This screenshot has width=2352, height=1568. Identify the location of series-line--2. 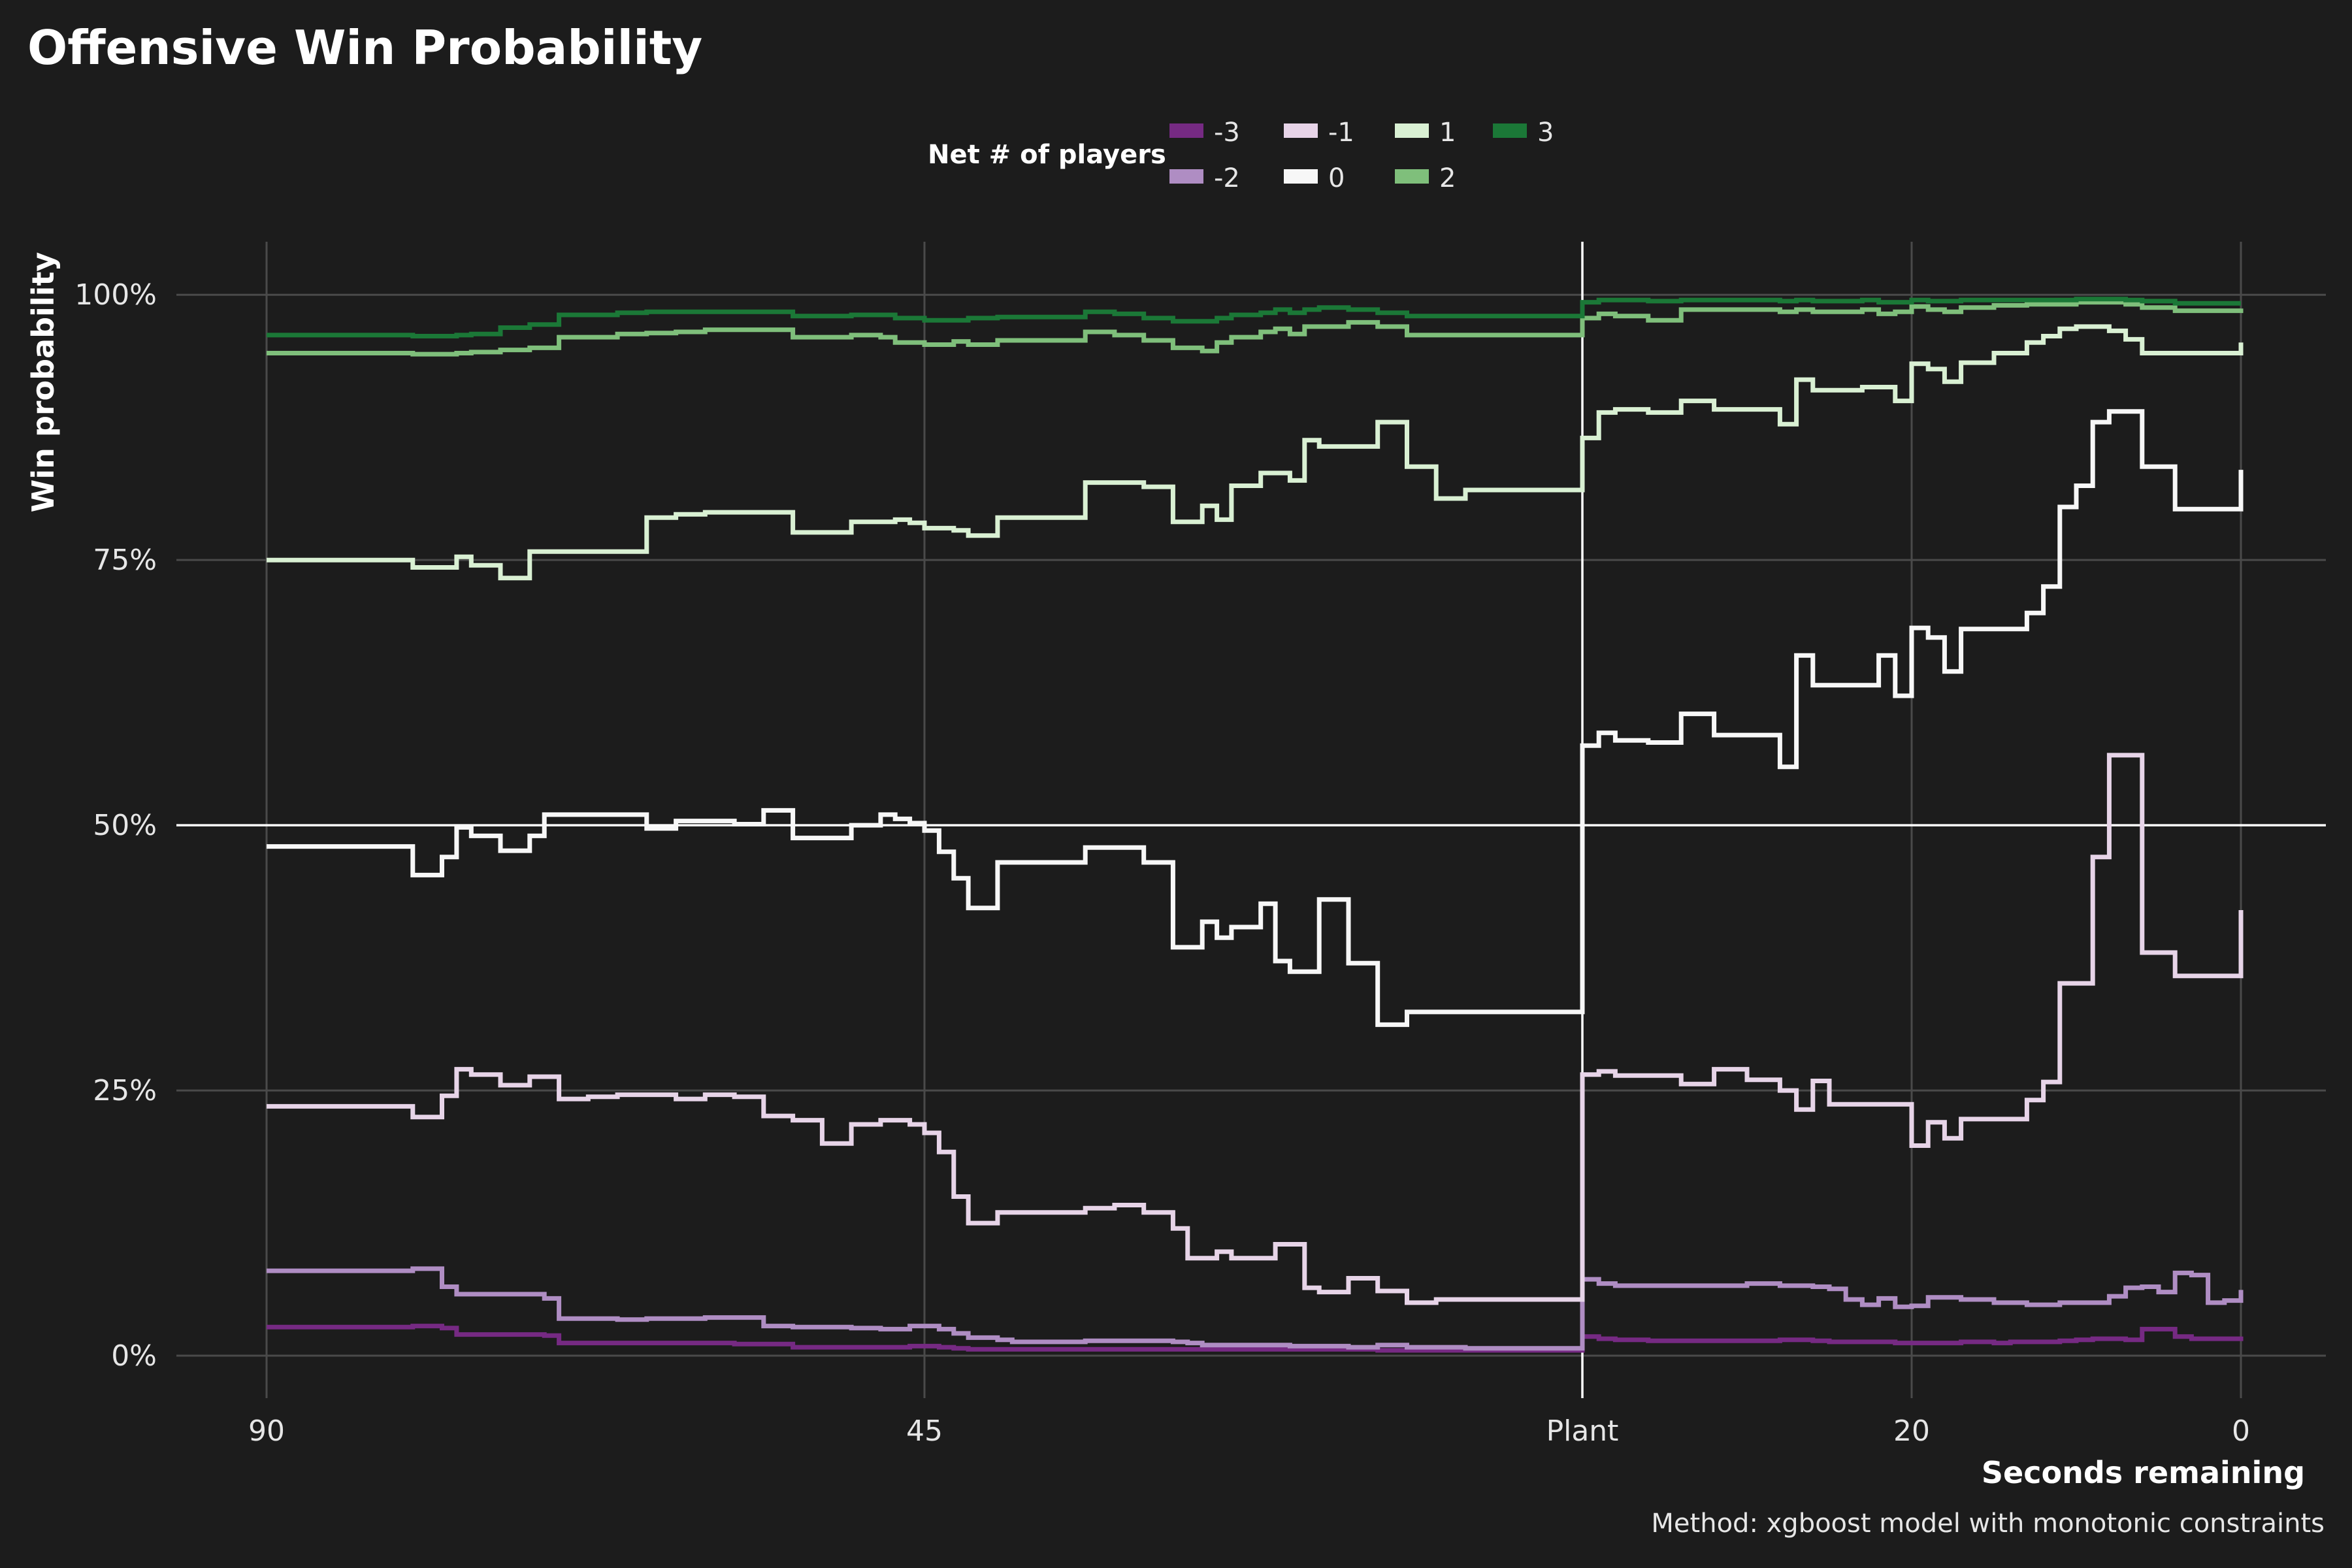
(1255, 1308).